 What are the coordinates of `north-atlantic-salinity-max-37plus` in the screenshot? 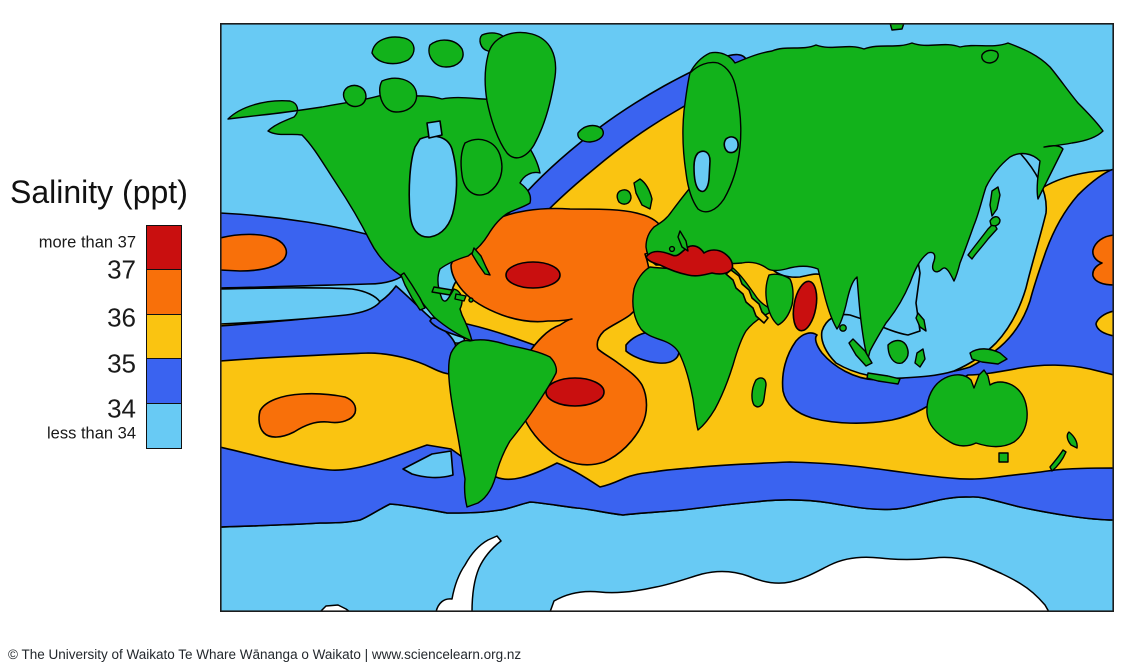 It's located at (533, 275).